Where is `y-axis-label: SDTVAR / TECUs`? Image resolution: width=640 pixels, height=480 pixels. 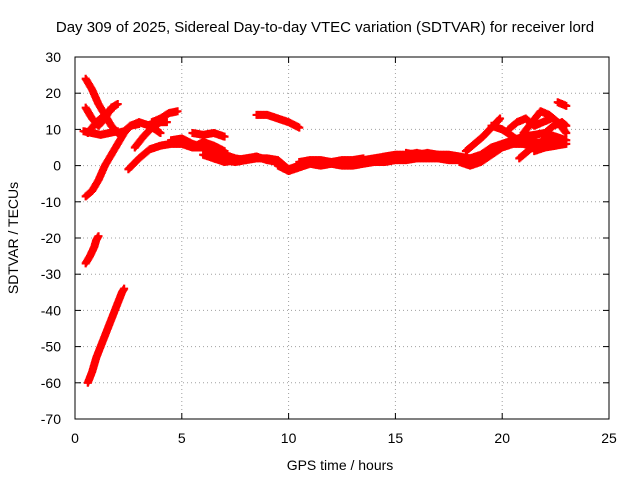 y-axis-label: SDTVAR / TECUs is located at coordinates (13, 238).